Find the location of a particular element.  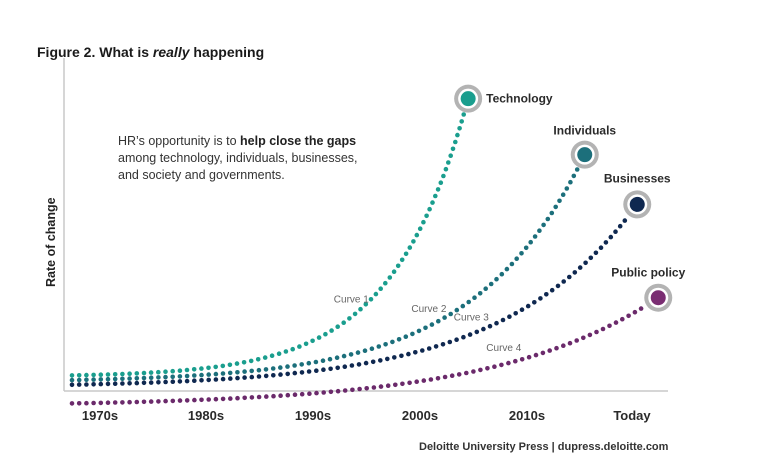

curve-label: Curve 2 is located at coordinates (428, 309).